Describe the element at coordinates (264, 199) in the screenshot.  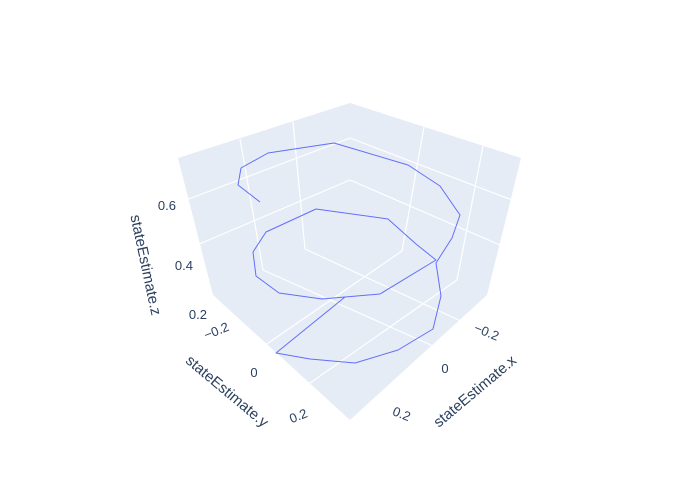
I see `scene-back-left-wall` at that location.